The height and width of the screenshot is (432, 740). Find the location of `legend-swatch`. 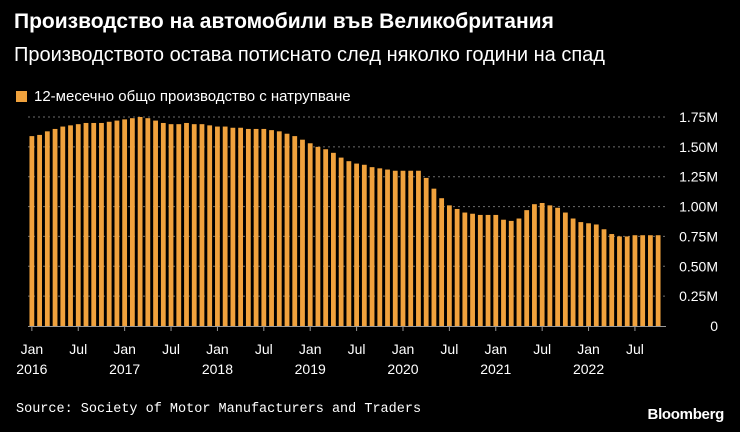

legend-swatch is located at coordinates (21, 96).